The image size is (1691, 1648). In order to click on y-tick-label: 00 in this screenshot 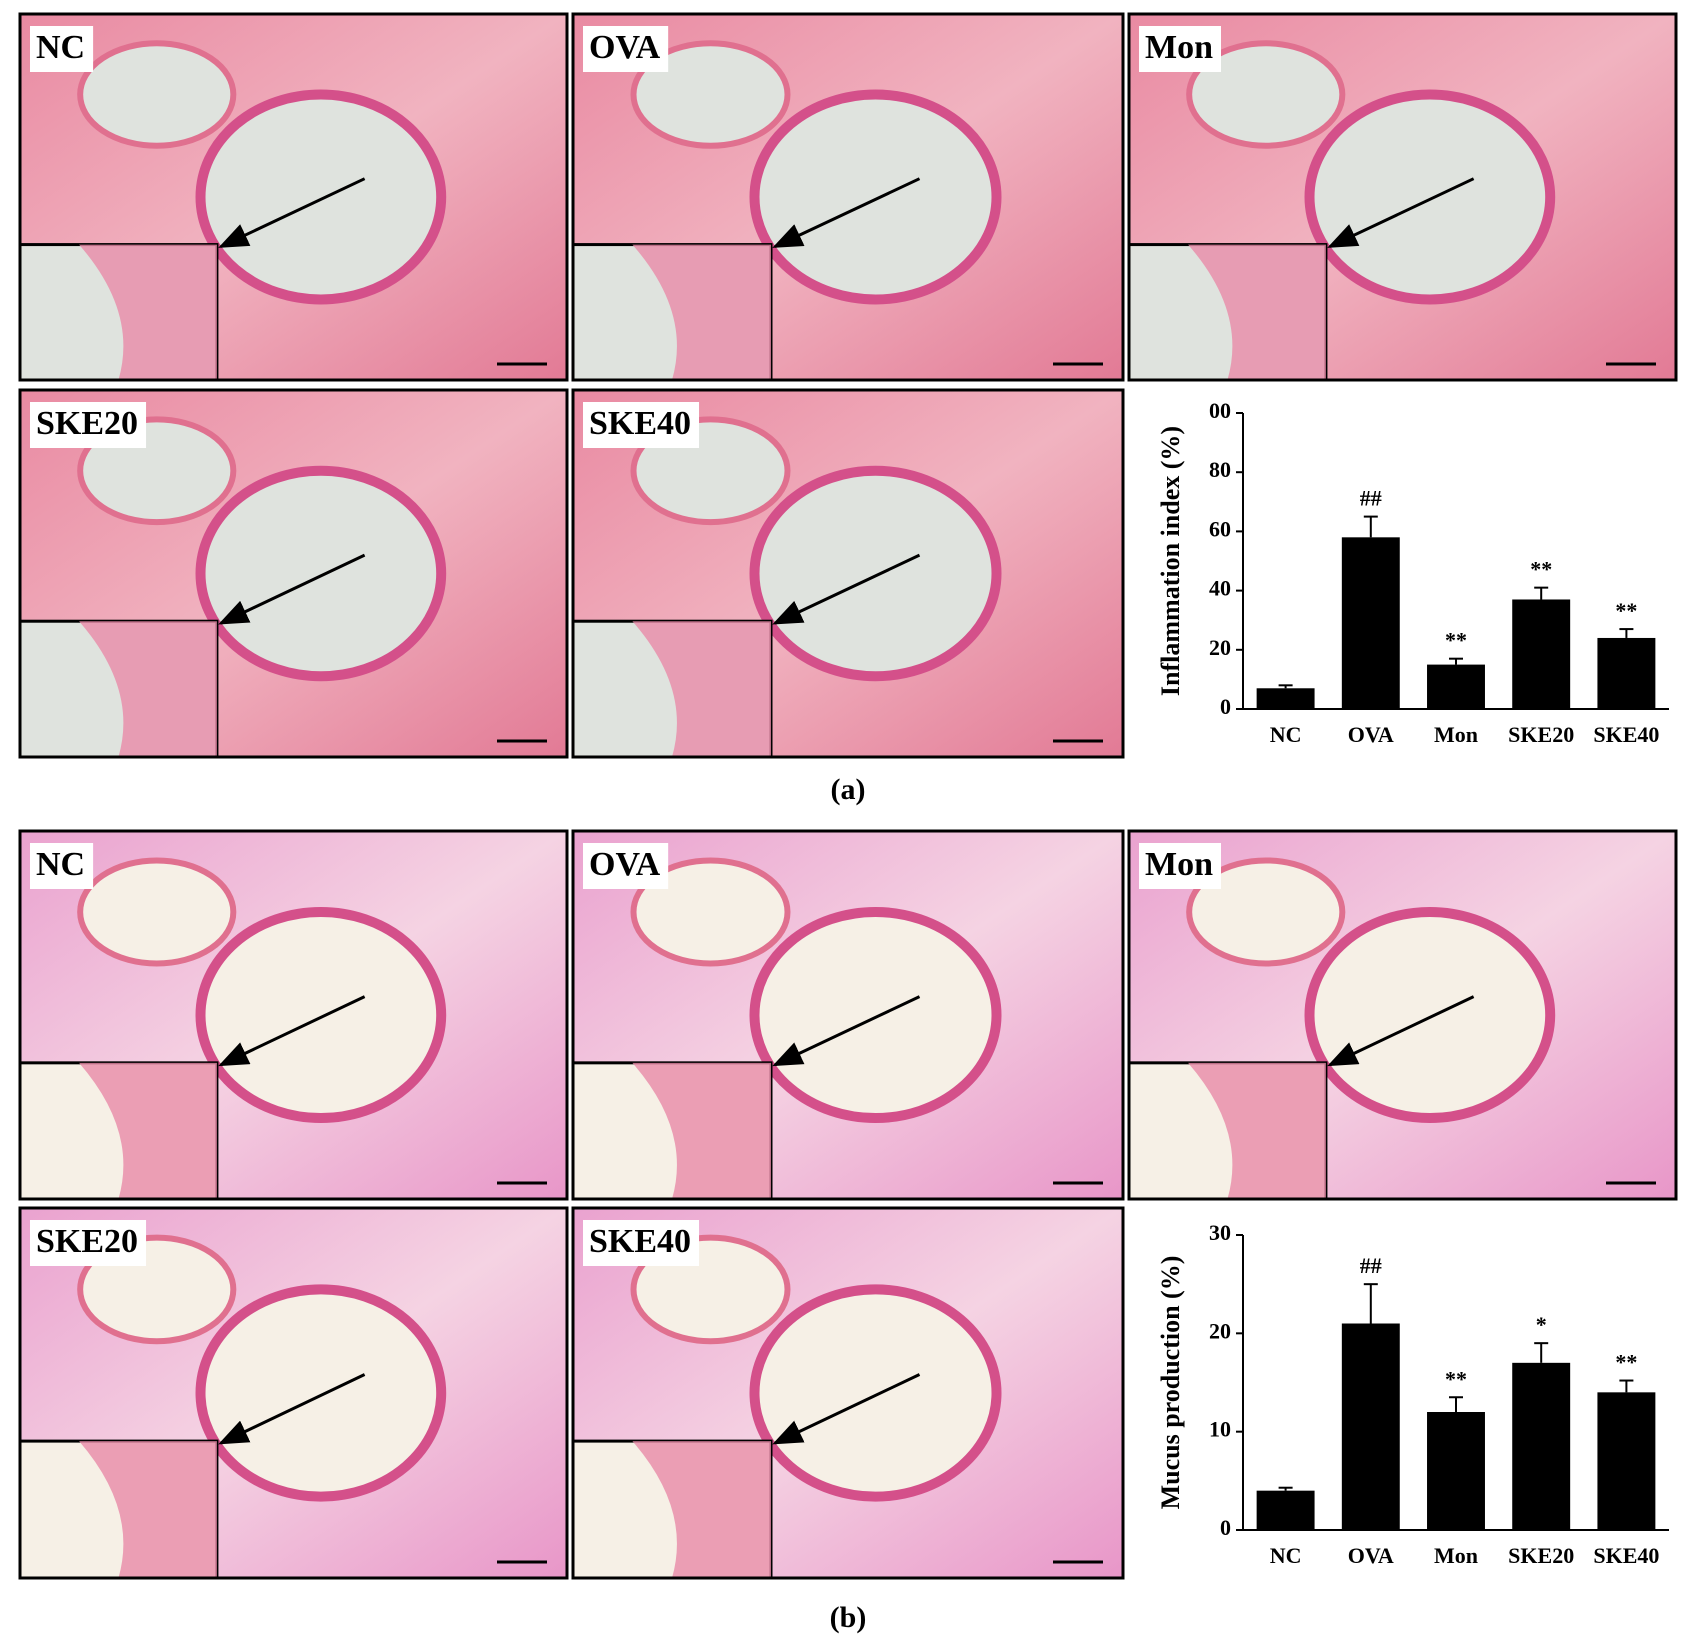, I will do `click(1220, 410)`.